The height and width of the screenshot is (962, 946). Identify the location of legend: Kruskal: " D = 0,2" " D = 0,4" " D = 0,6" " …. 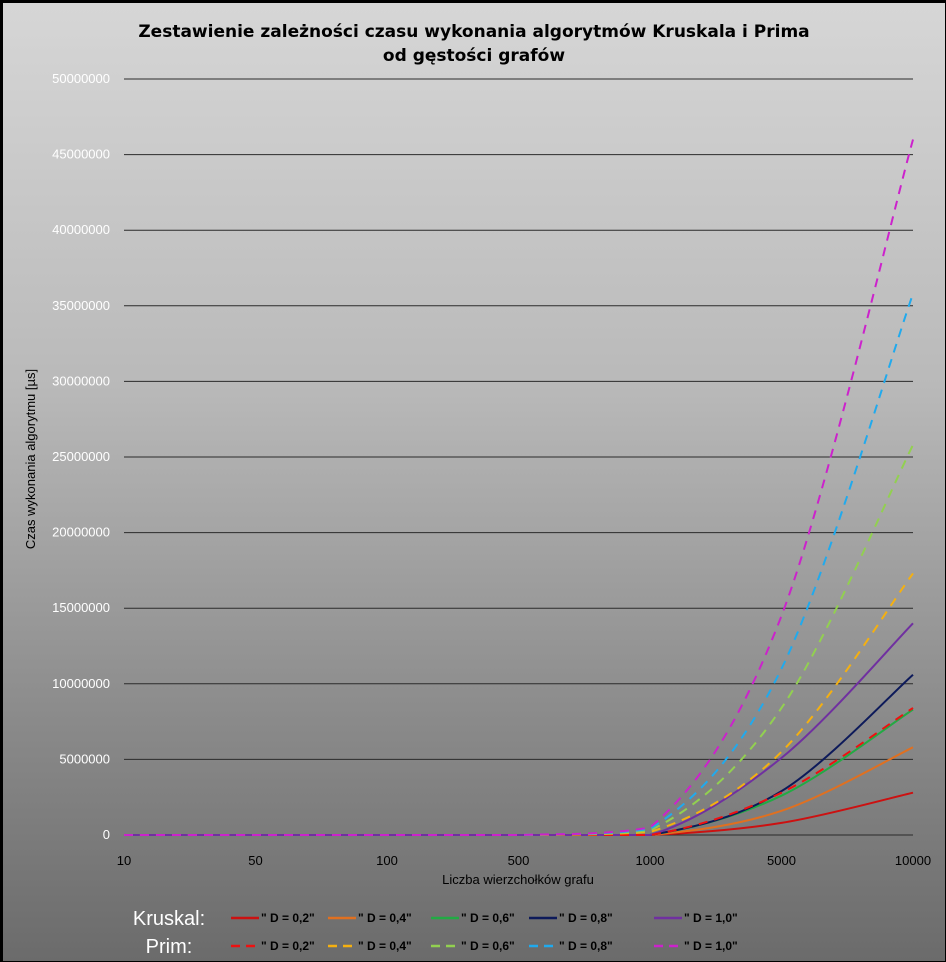
(435, 933).